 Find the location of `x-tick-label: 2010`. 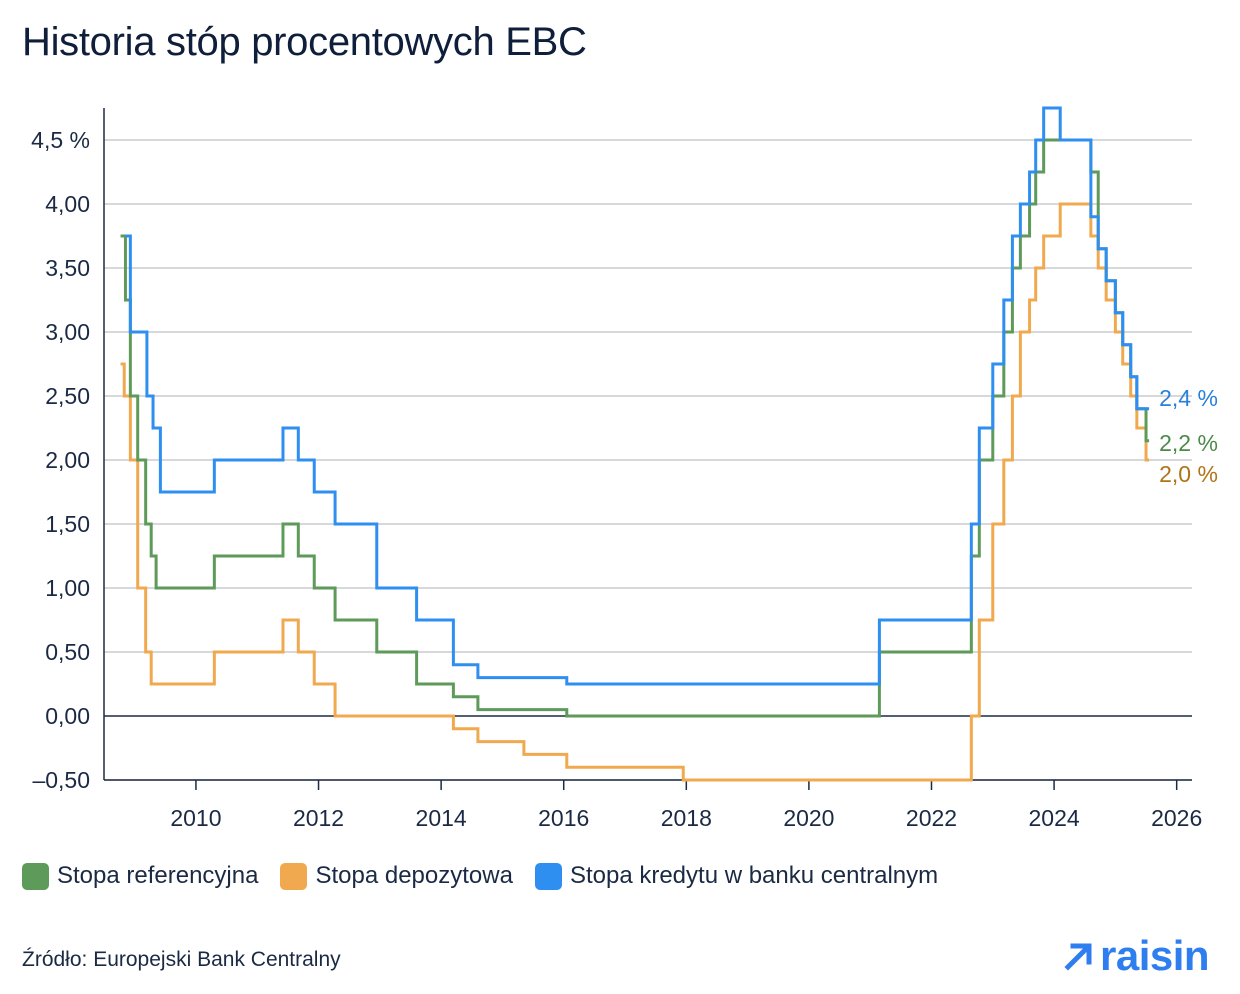

x-tick-label: 2010 is located at coordinates (195, 818).